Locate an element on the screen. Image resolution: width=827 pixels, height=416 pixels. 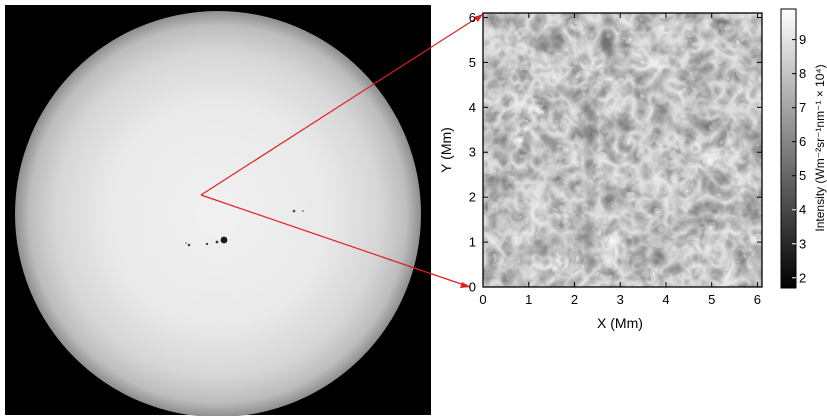
sunspot-large is located at coordinates (224, 240).